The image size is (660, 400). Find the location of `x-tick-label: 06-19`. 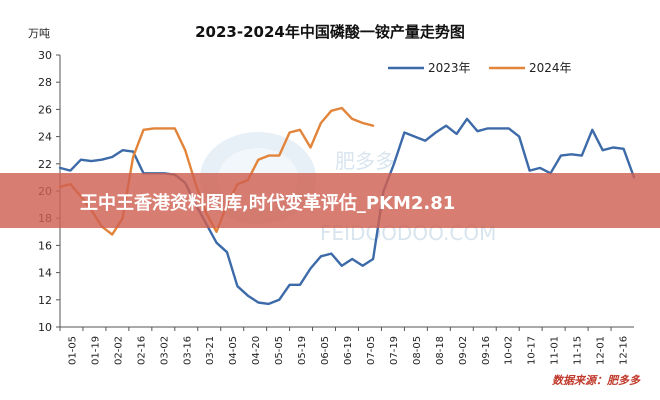

x-tick-label: 06-19 is located at coordinates (348, 350).